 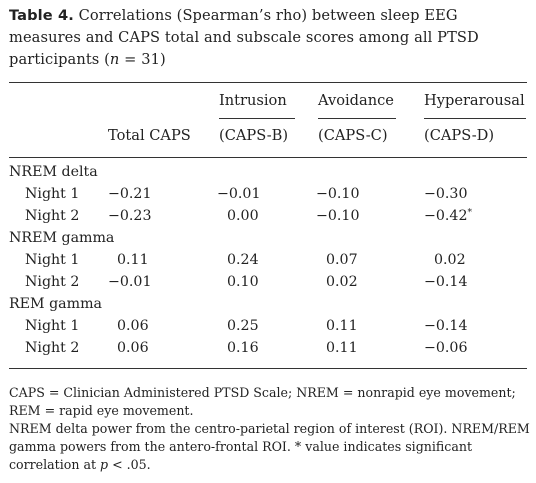 I want to click on cell-hyperarousal: 0.02, so click(x=450, y=260).